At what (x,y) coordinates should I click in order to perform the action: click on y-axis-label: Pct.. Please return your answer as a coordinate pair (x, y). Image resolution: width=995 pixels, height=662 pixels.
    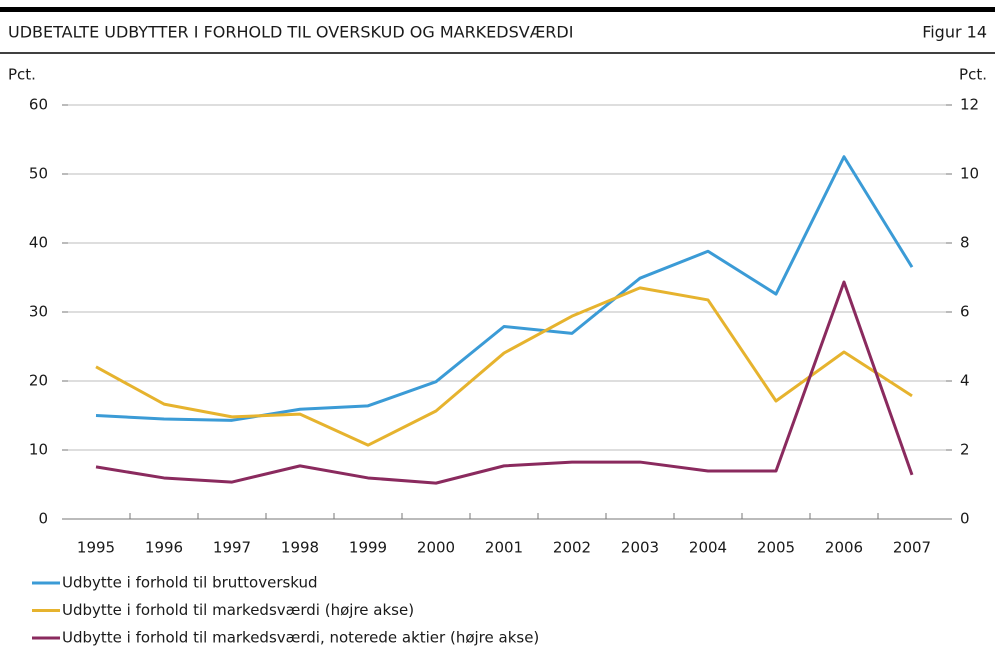
    Looking at the image, I should click on (22, 75).